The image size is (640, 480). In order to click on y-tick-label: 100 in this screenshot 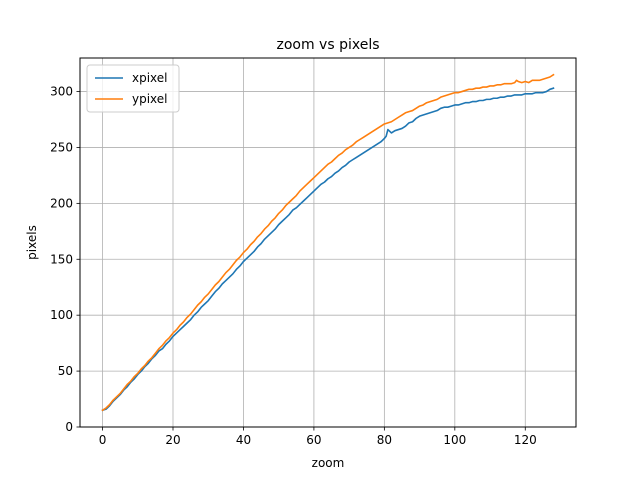, I will do `click(61, 315)`.